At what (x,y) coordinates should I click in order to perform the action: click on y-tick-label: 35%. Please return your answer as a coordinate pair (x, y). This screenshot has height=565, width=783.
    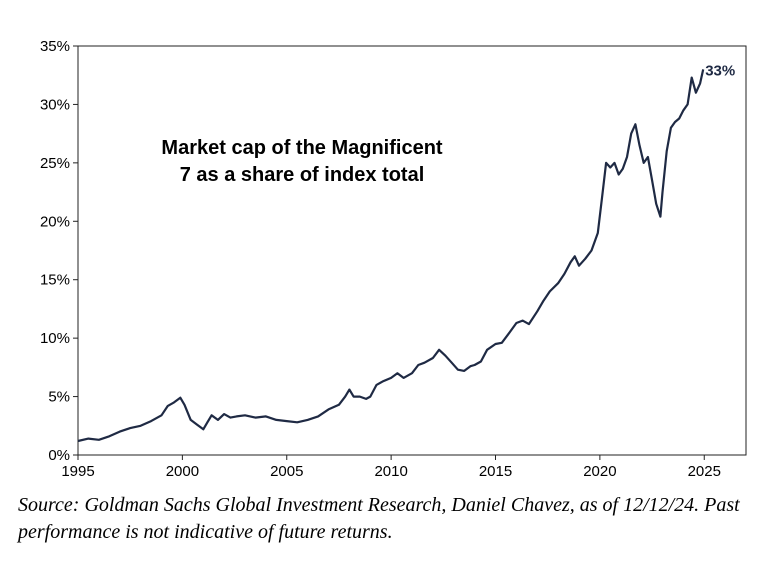
    Looking at the image, I should click on (55, 46).